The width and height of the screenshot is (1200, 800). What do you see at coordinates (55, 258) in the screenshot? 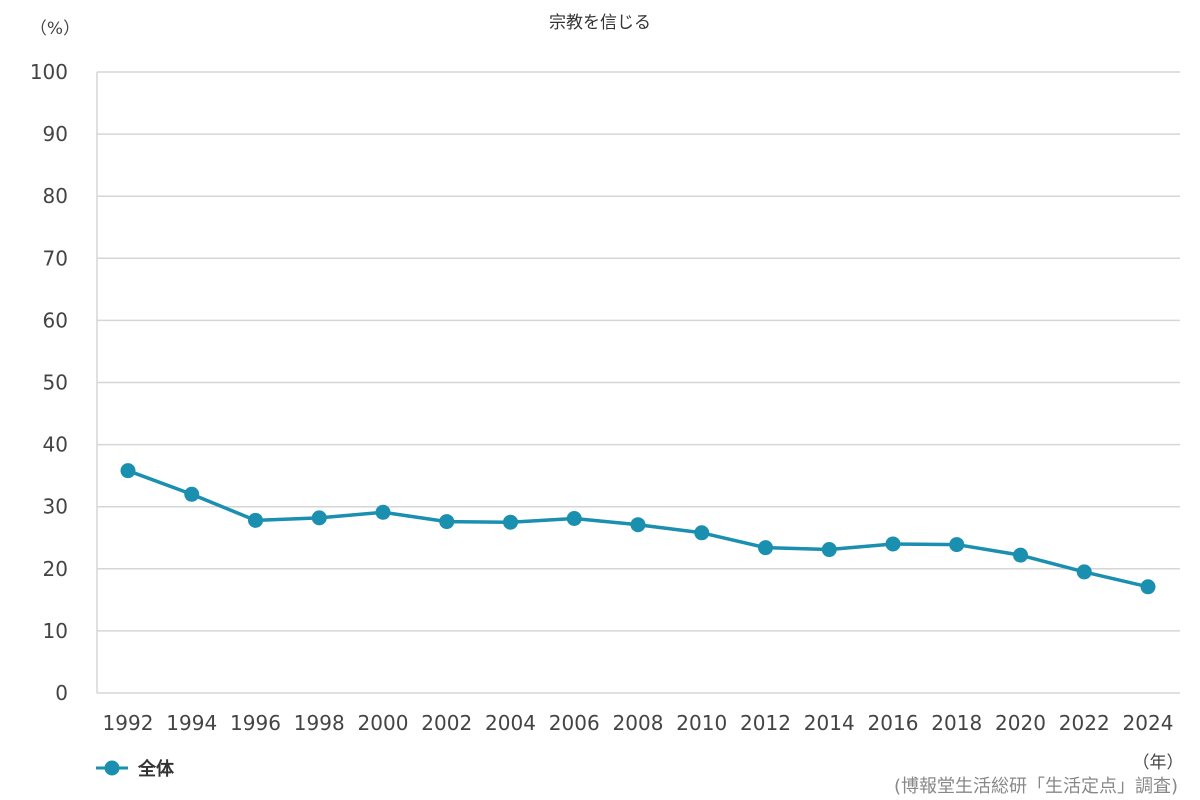
I see `y-tick-label: 70` at bounding box center [55, 258].